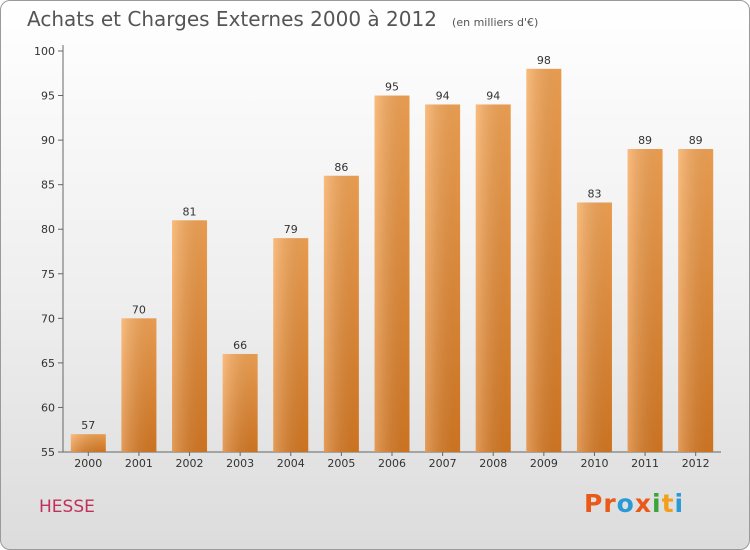  I want to click on x-tick-label: 2007, so click(443, 463).